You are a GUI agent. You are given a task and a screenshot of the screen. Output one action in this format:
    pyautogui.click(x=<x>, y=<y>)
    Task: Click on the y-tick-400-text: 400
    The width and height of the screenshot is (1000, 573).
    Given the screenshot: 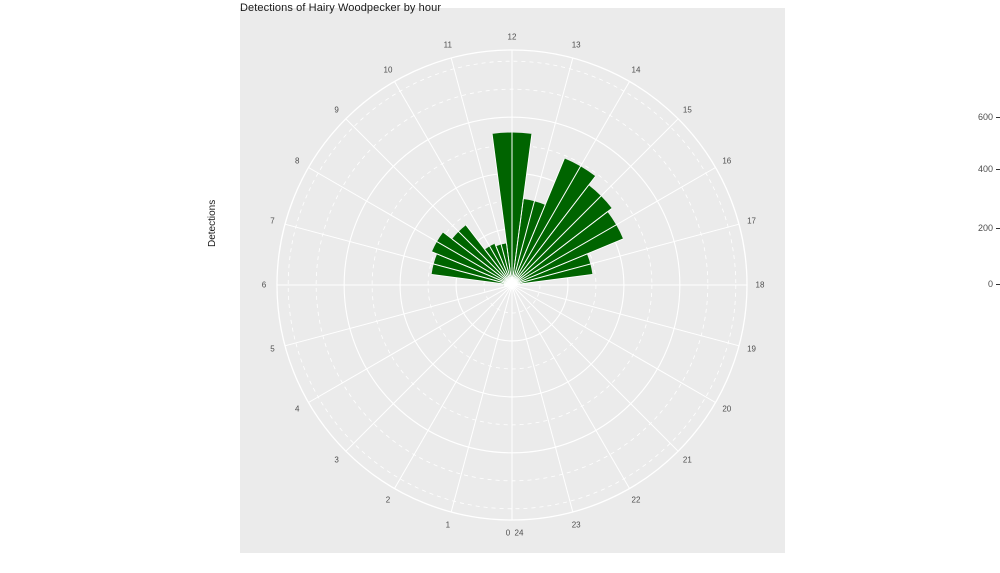 What is the action you would take?
    pyautogui.click(x=985, y=169)
    